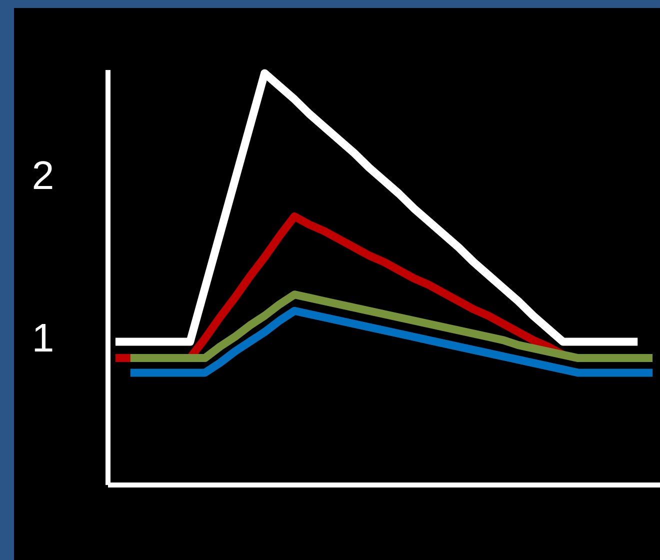 This screenshot has height=560, width=660. I want to click on y-tick-label: 2, so click(43, 176).